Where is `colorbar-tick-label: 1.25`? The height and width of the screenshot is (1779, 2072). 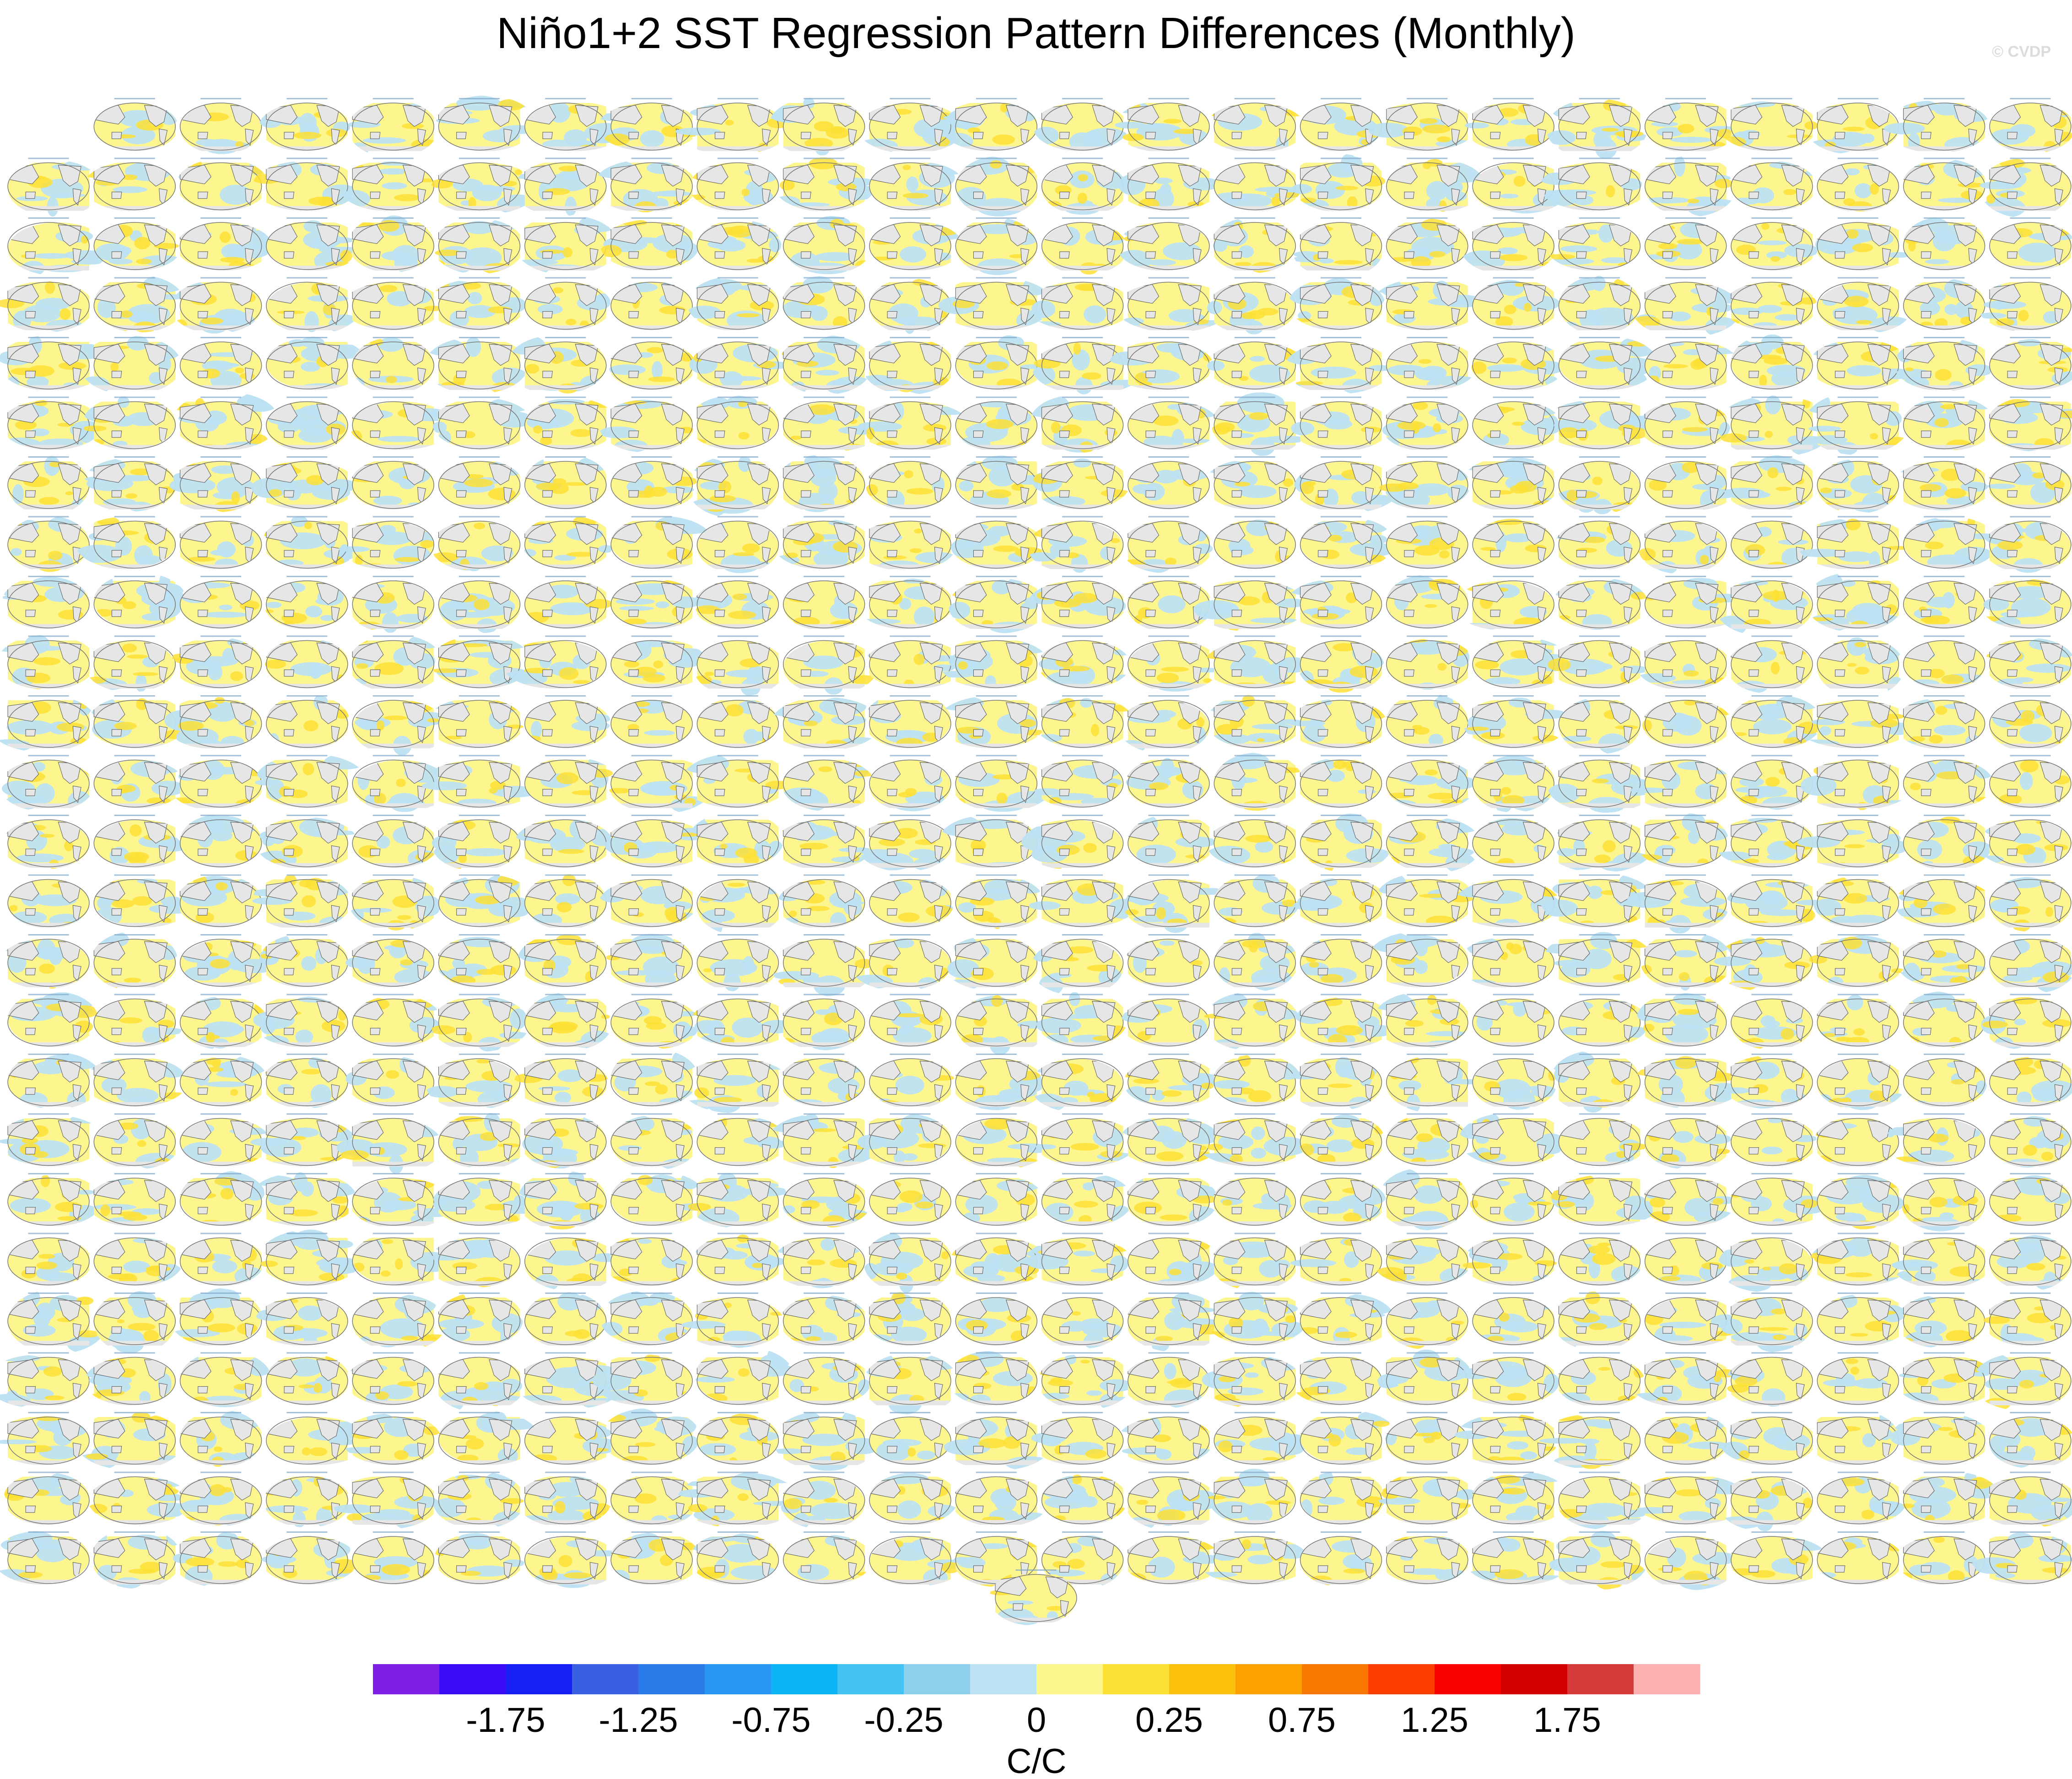
colorbar-tick-label: 1.25 is located at coordinates (1434, 1720).